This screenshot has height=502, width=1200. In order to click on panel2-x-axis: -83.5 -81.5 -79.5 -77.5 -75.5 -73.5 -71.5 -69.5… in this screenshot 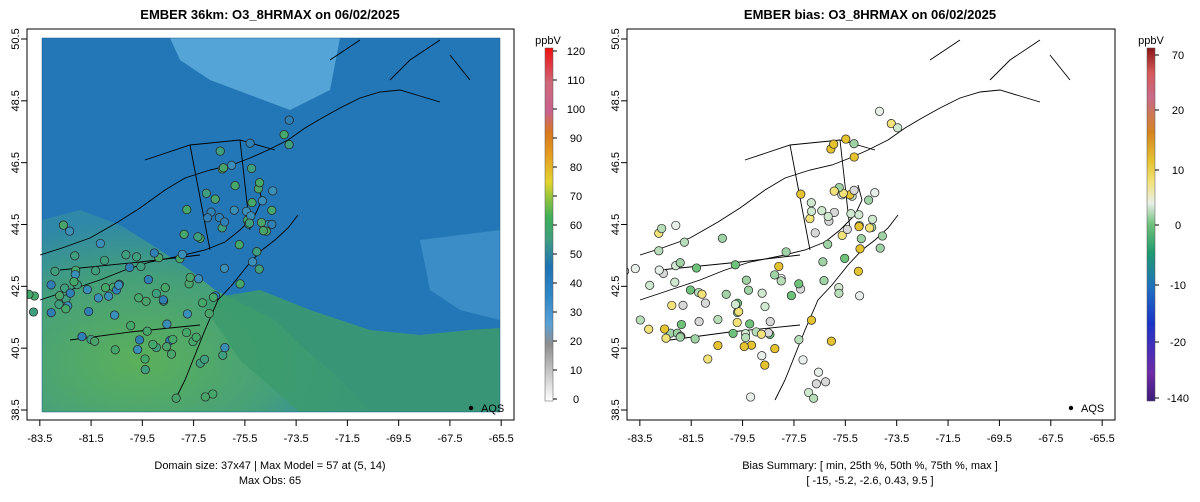, I will do `click(871, 432)`.